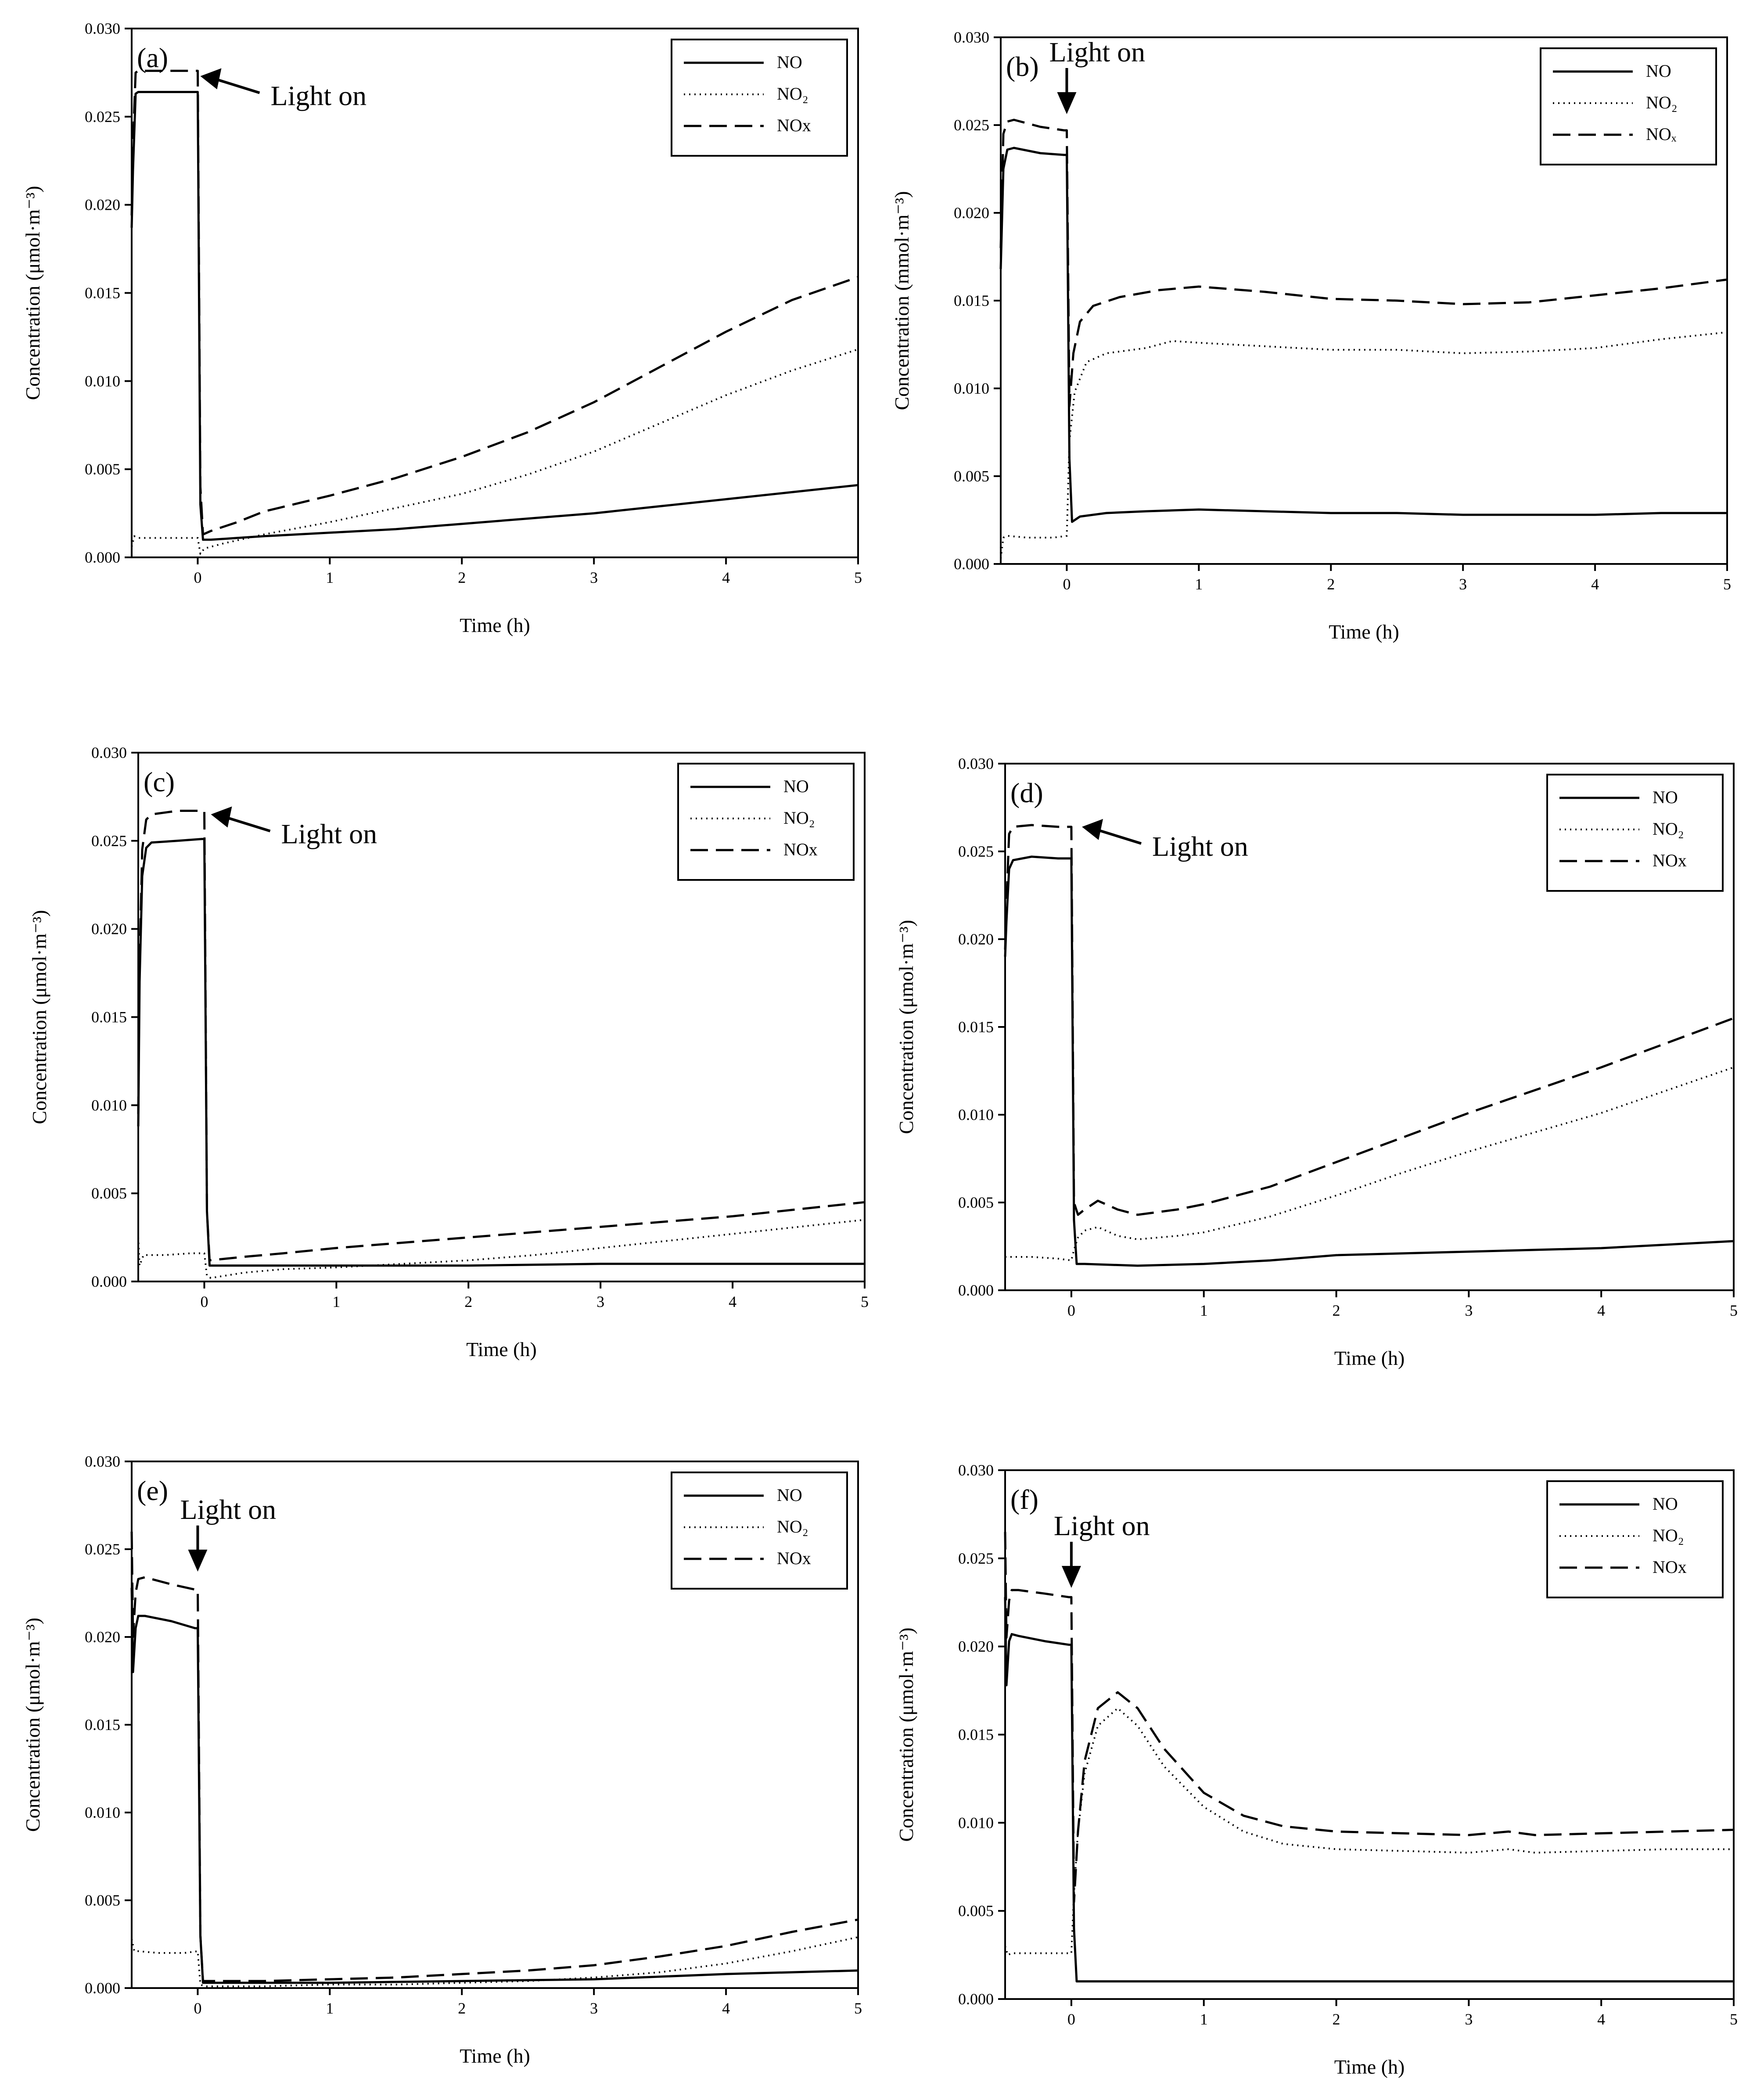 The height and width of the screenshot is (2089, 1764). What do you see at coordinates (902, 300) in the screenshot?
I see `y-axis-label: Concentration (mmol·m⁻³)` at bounding box center [902, 300].